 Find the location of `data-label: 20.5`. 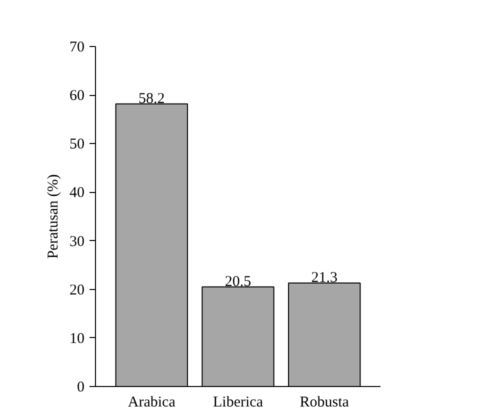

data-label: 20.5 is located at coordinates (238, 282).